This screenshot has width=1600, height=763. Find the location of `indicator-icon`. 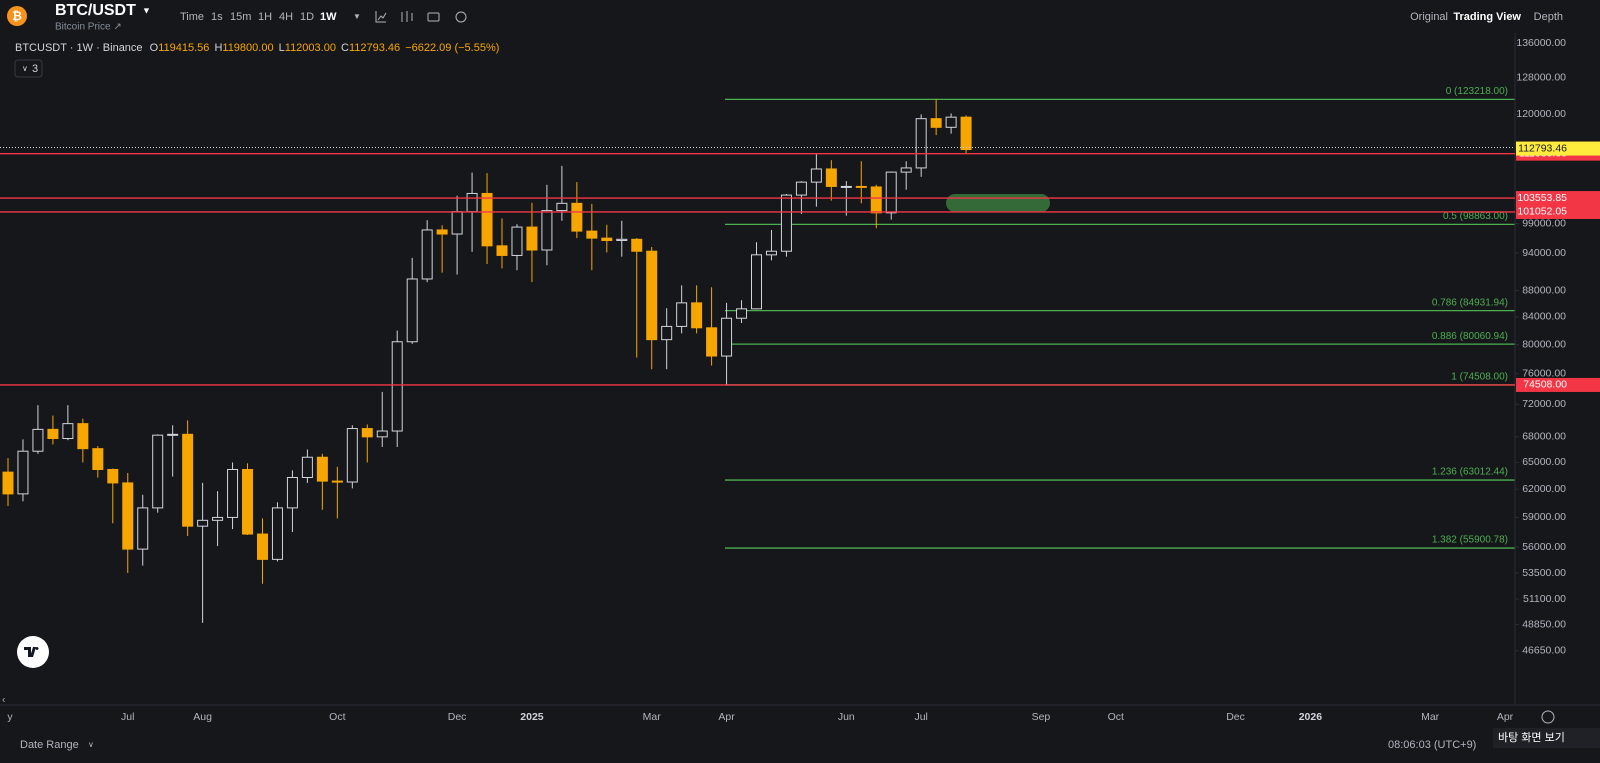

indicator-icon is located at coordinates (381, 17).